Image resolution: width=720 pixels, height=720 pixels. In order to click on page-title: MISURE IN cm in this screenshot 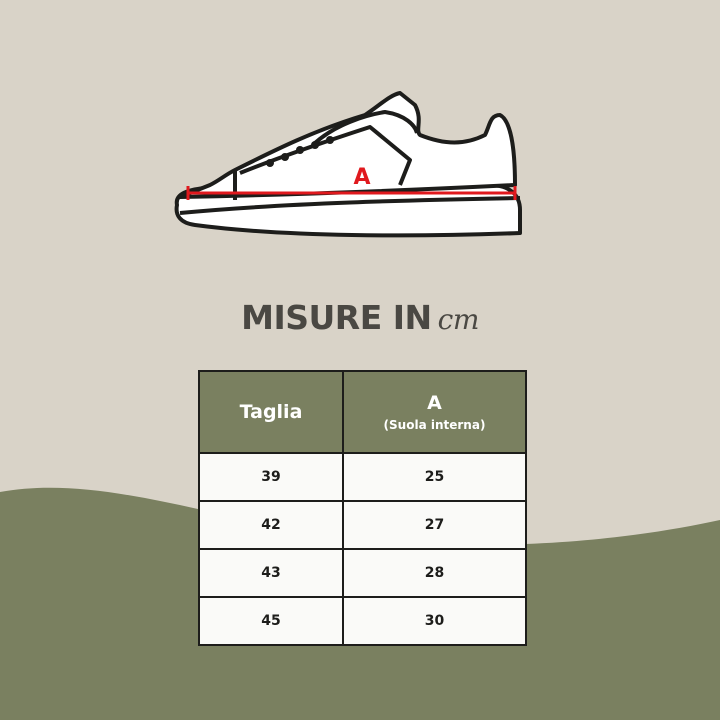, I will do `click(360, 317)`.